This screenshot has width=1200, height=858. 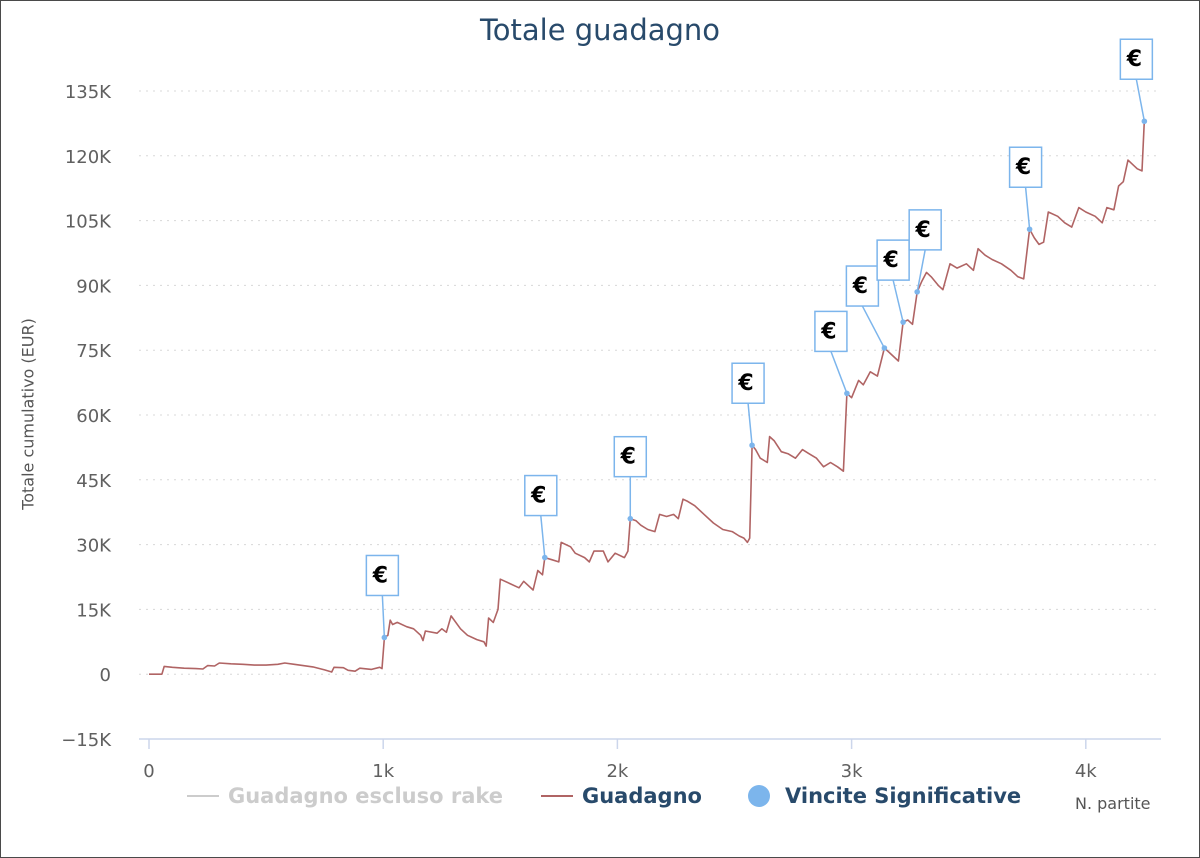 What do you see at coordinates (94, 416) in the screenshot?
I see `y-tick-label: 60K` at bounding box center [94, 416].